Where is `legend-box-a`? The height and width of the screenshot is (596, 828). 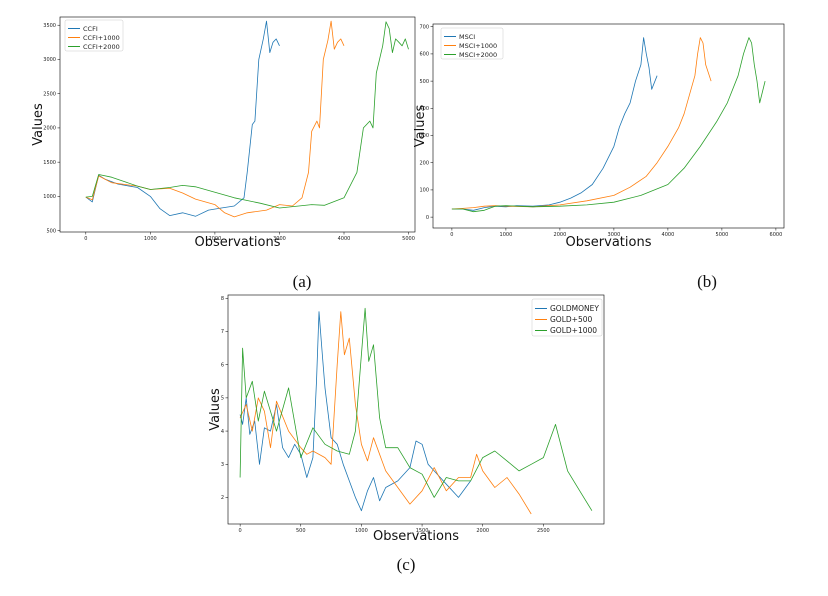
legend-box-a is located at coordinates (94, 35).